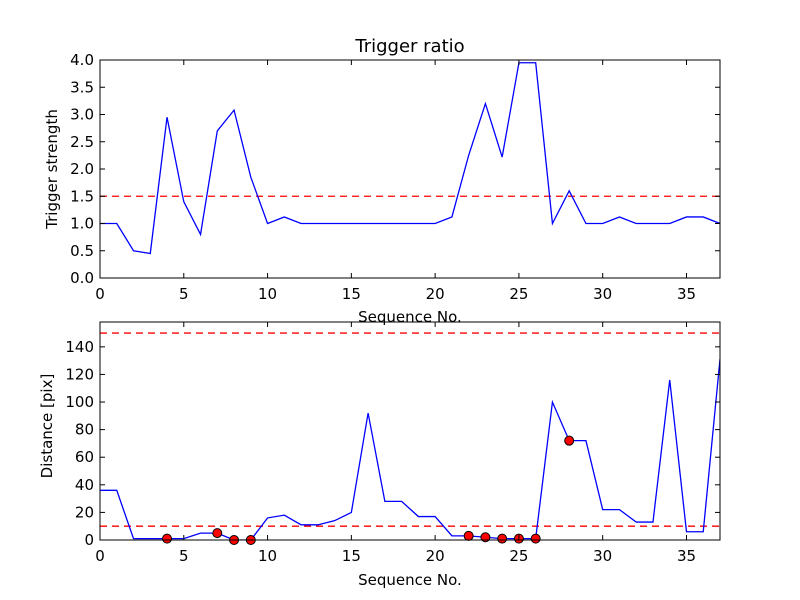 The height and width of the screenshot is (600, 800). What do you see at coordinates (82, 251) in the screenshot?
I see `y-tick-label: 0.5` at bounding box center [82, 251].